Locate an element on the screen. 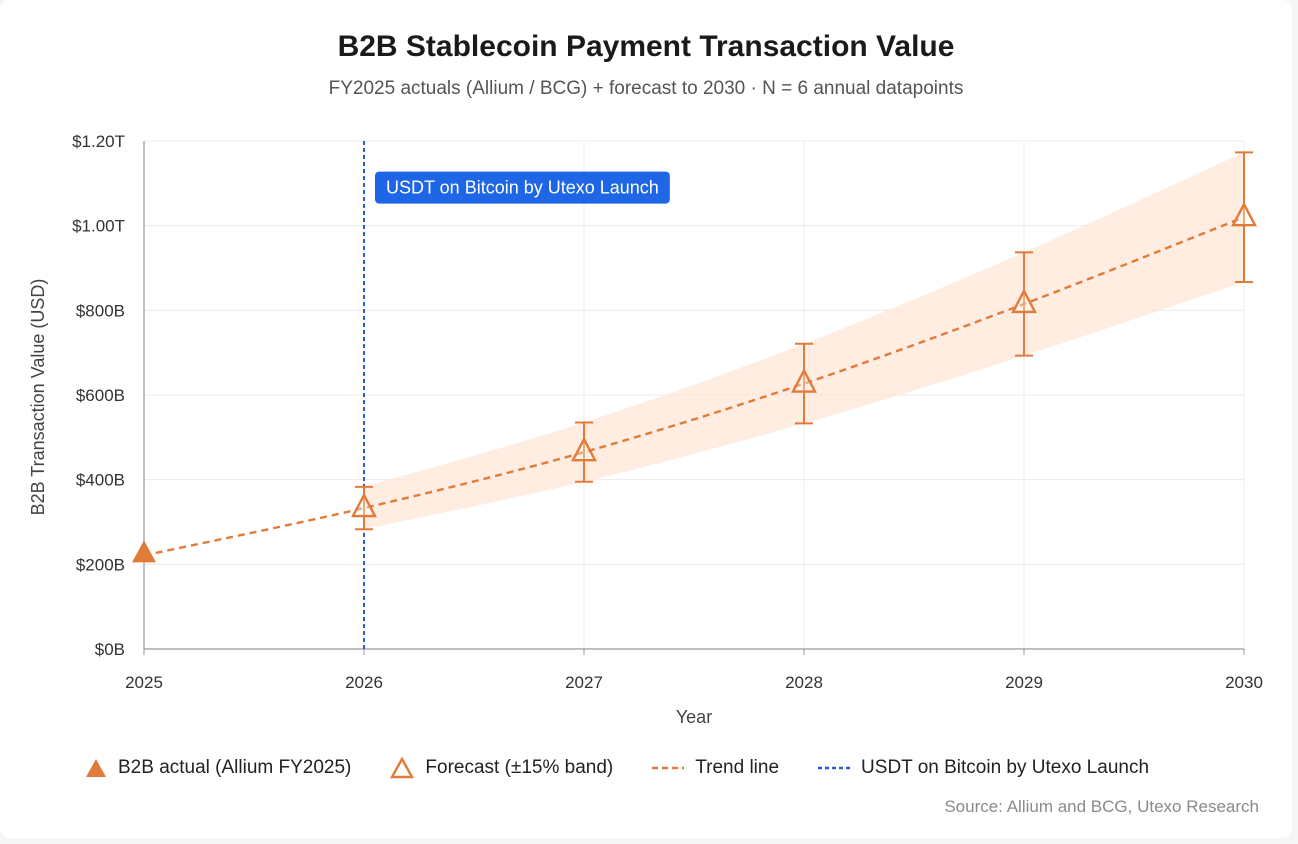 The height and width of the screenshot is (844, 1298). x-tick-label: 2028 is located at coordinates (804, 682).